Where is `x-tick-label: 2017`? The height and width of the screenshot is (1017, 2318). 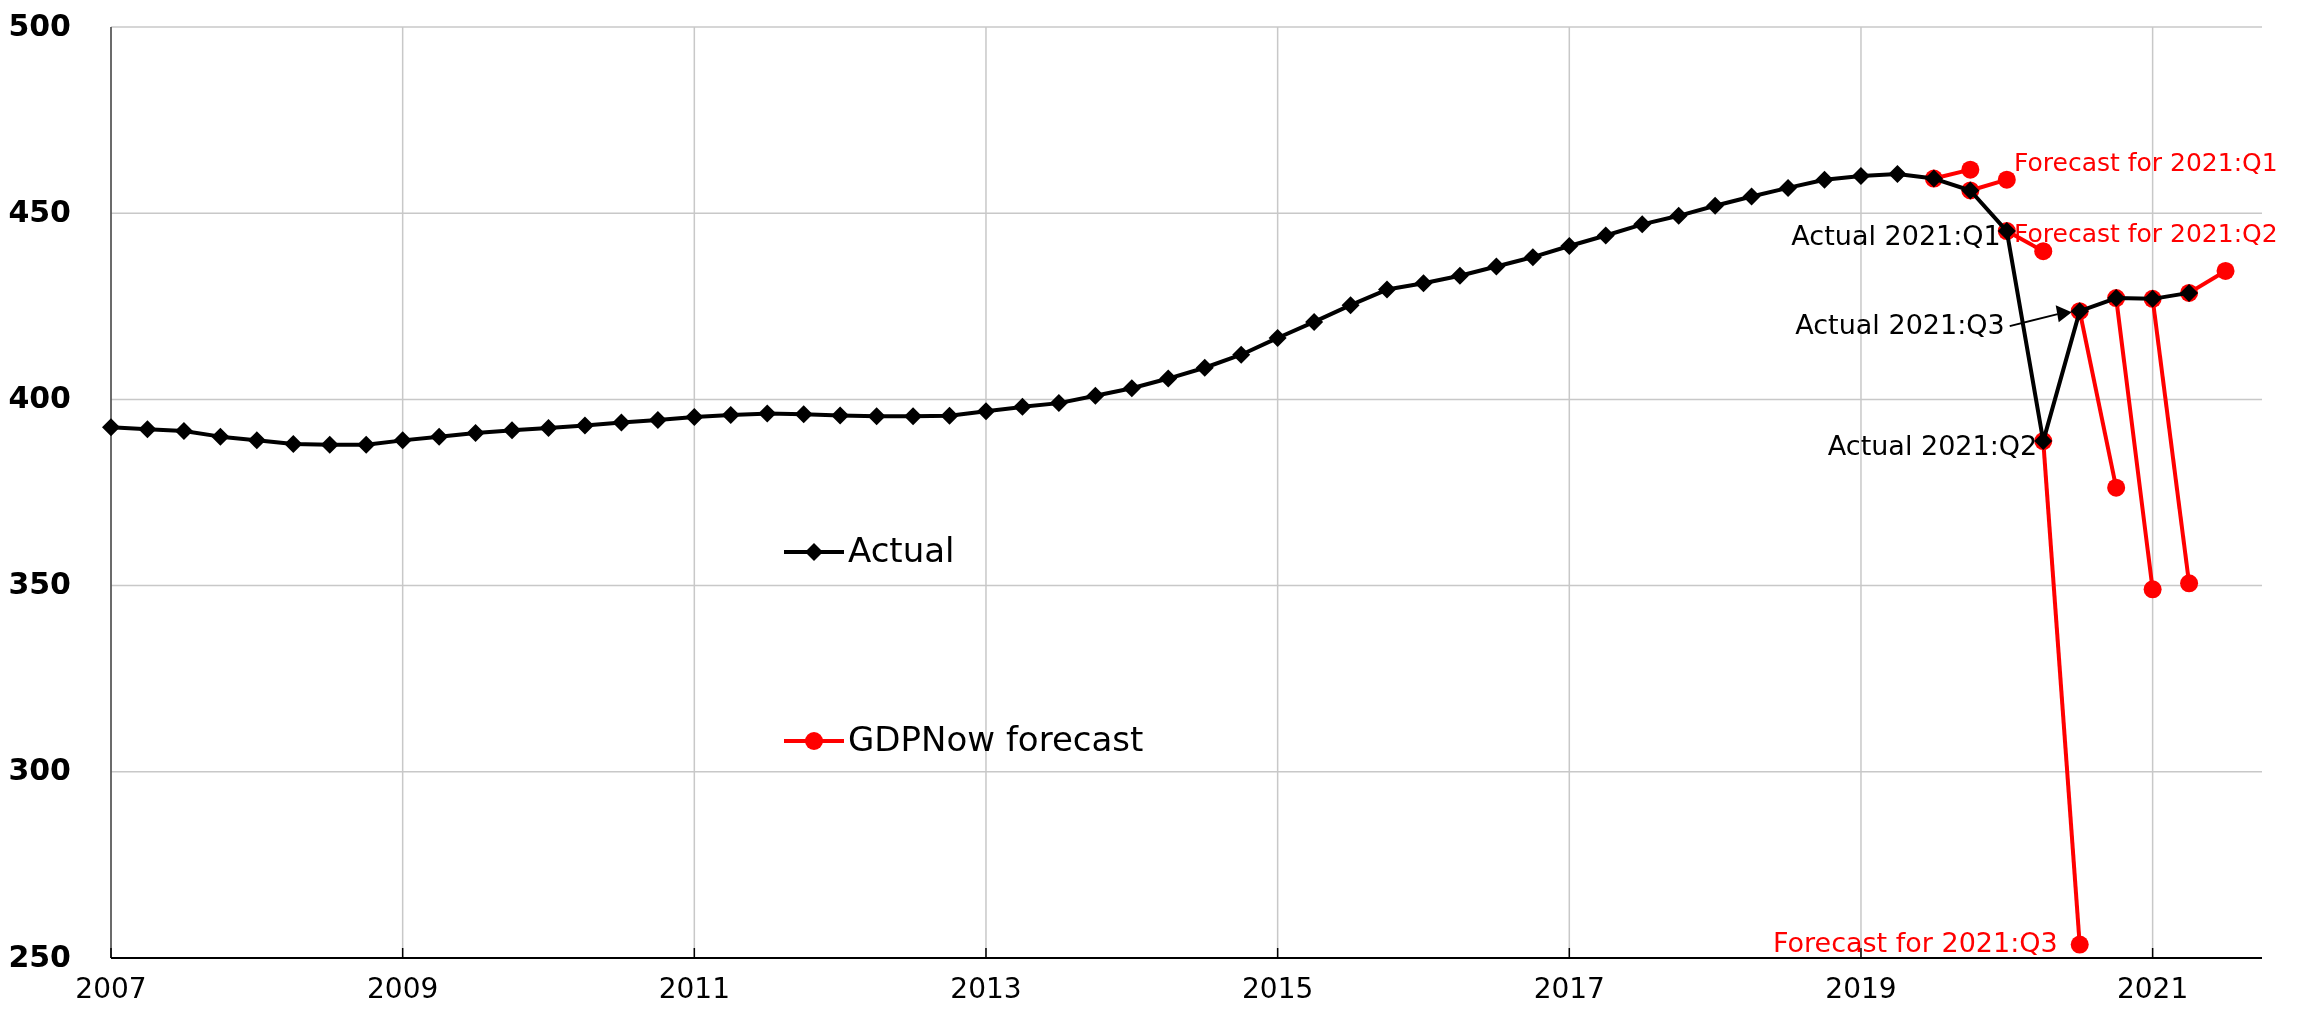 x-tick-label: 2017 is located at coordinates (1569, 988).